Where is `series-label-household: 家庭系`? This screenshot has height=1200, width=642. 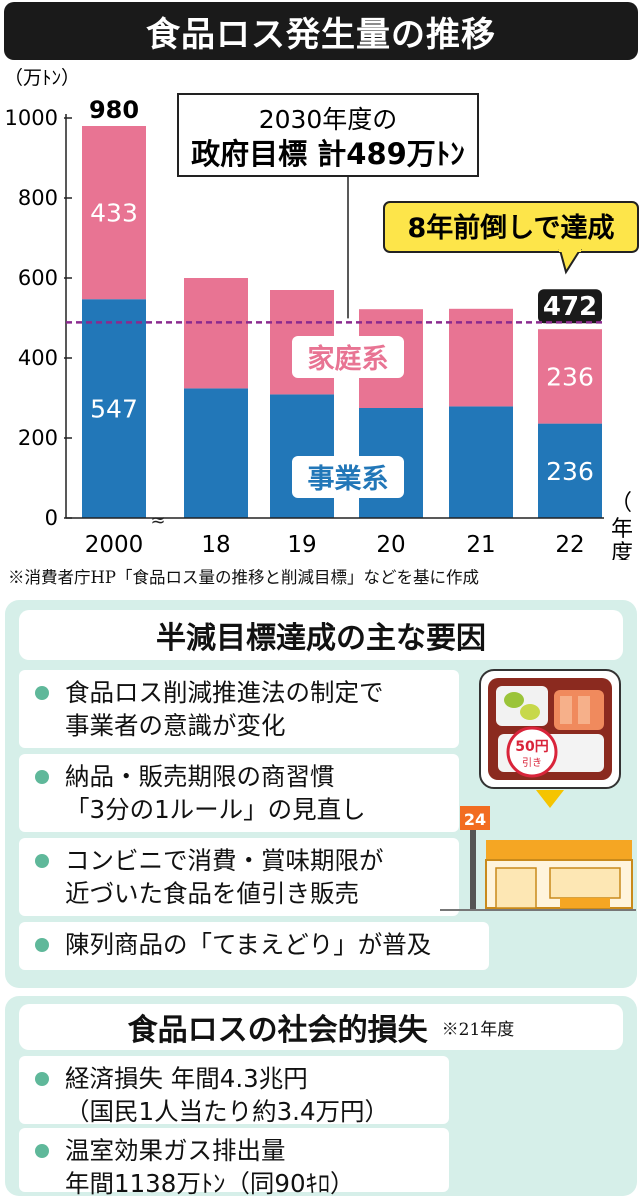
series-label-household: 家庭系 is located at coordinates (348, 359).